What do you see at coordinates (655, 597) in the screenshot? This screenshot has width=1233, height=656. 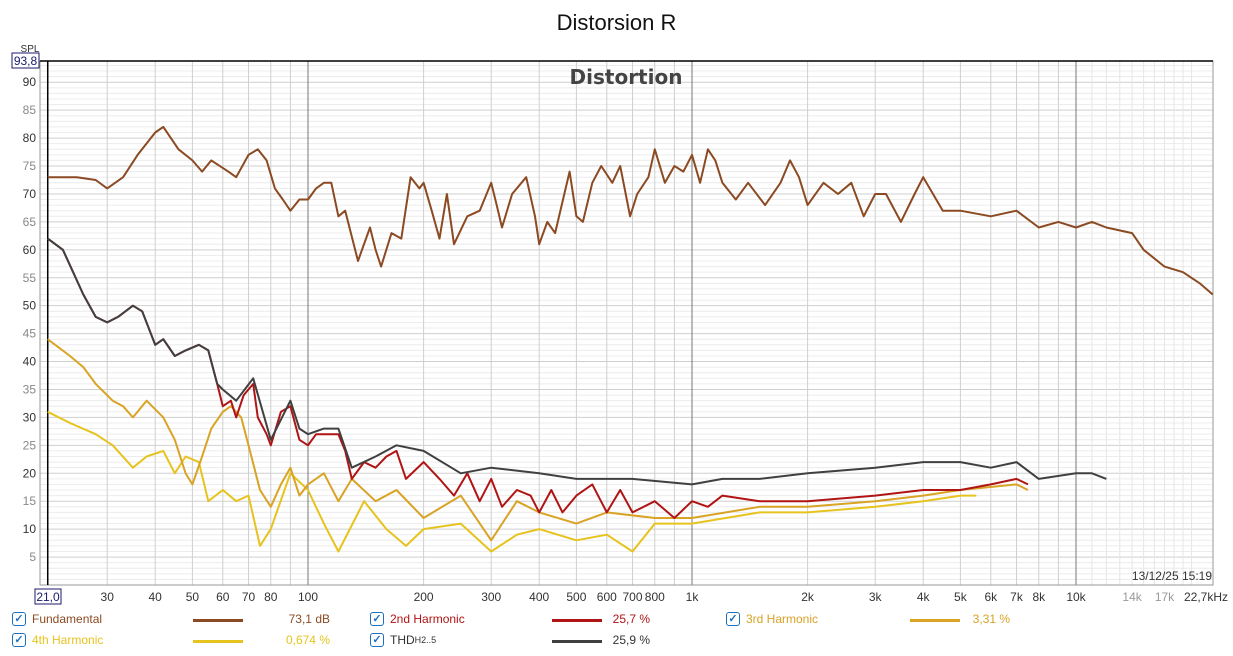 I see `x-tick-label: 800` at bounding box center [655, 597].